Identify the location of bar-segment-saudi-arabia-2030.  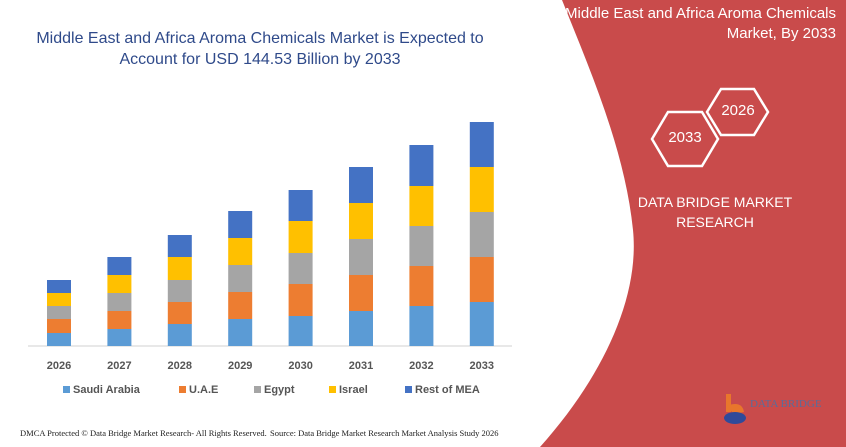
(300, 331).